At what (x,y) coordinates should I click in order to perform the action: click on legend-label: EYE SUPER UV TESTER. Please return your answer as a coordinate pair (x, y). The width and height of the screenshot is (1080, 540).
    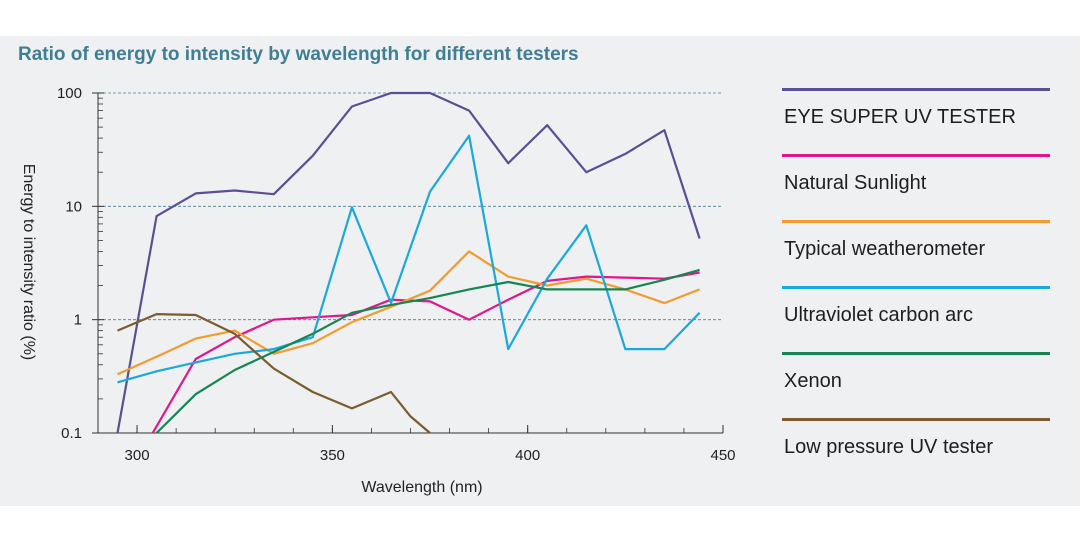
    Looking at the image, I should click on (900, 117).